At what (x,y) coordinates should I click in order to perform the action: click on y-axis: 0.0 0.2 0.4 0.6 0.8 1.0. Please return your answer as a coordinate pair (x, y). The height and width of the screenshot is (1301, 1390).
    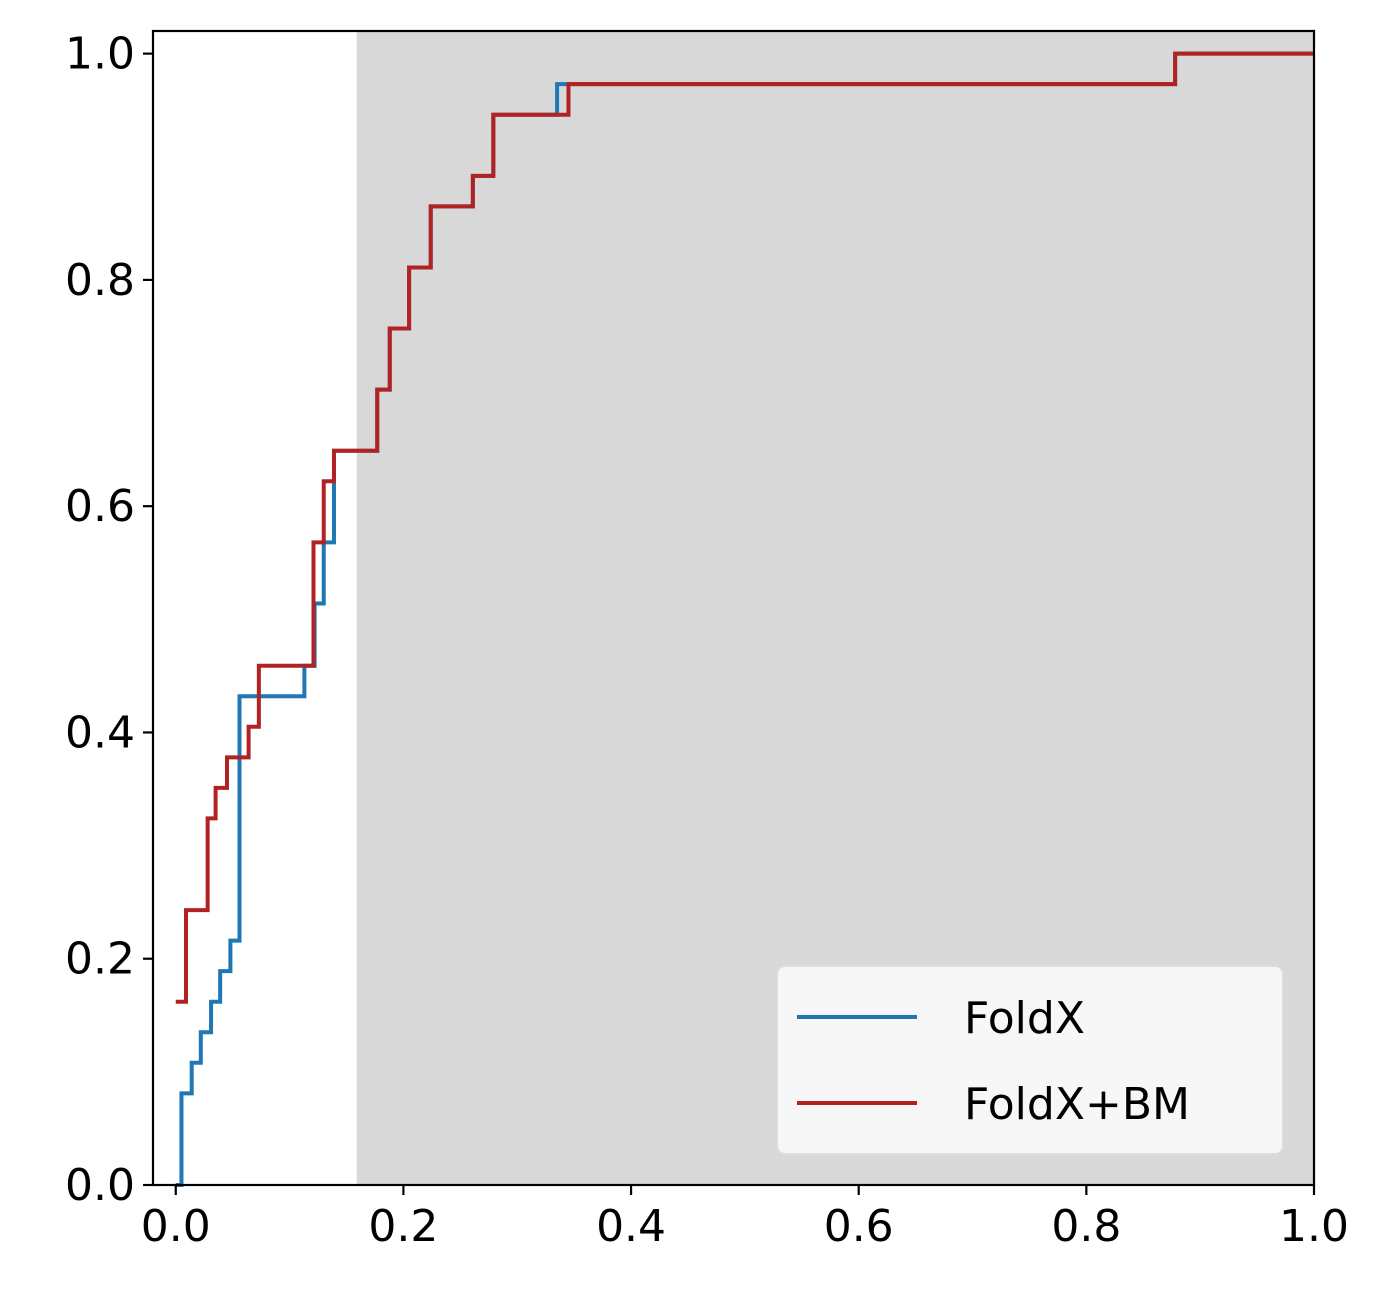
    Looking at the image, I should click on (109, 620).